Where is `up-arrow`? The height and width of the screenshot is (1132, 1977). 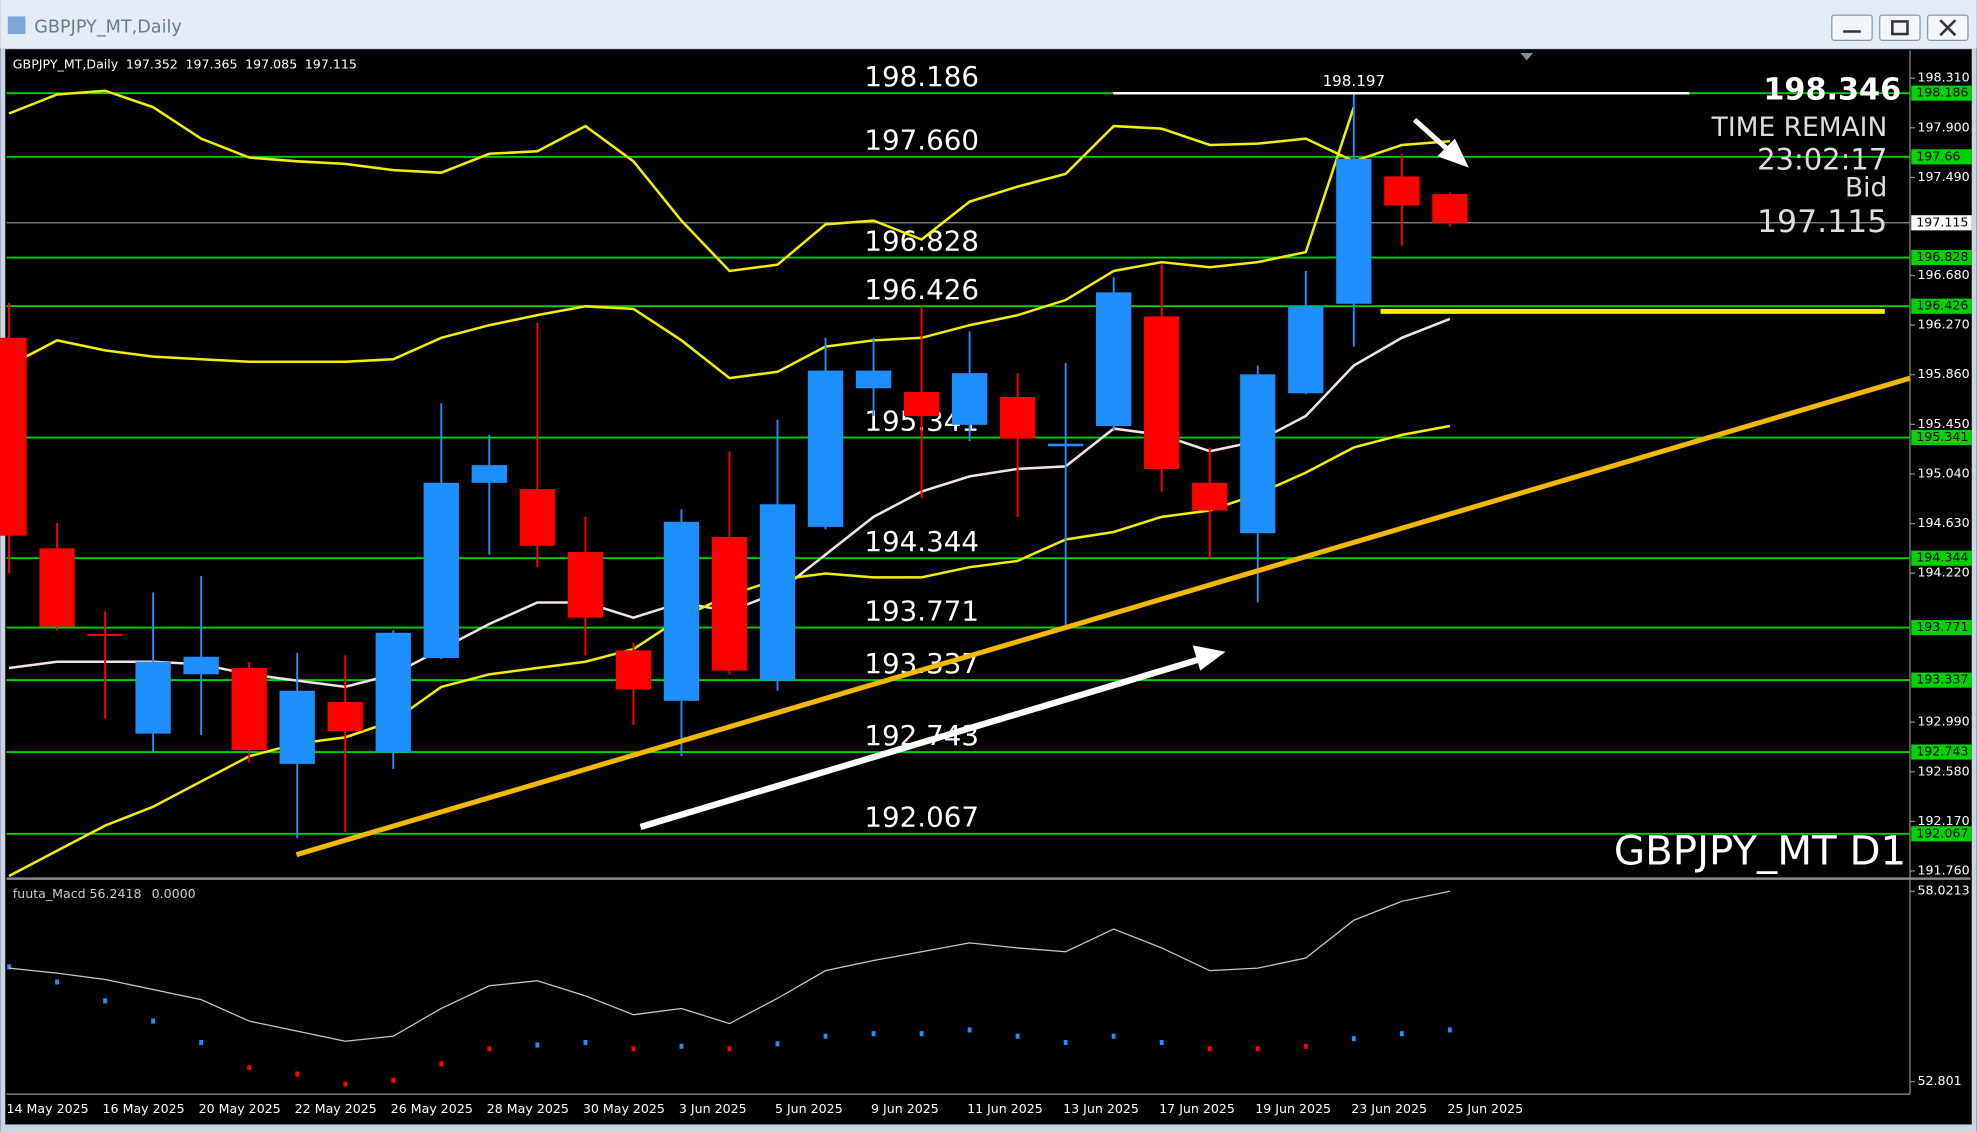 up-arrow is located at coordinates (922, 742).